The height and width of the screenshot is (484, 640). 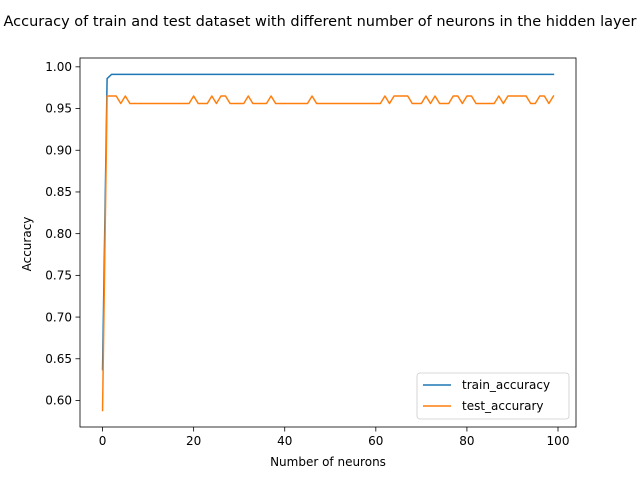 I want to click on x-tick-label: 60, so click(x=375, y=441).